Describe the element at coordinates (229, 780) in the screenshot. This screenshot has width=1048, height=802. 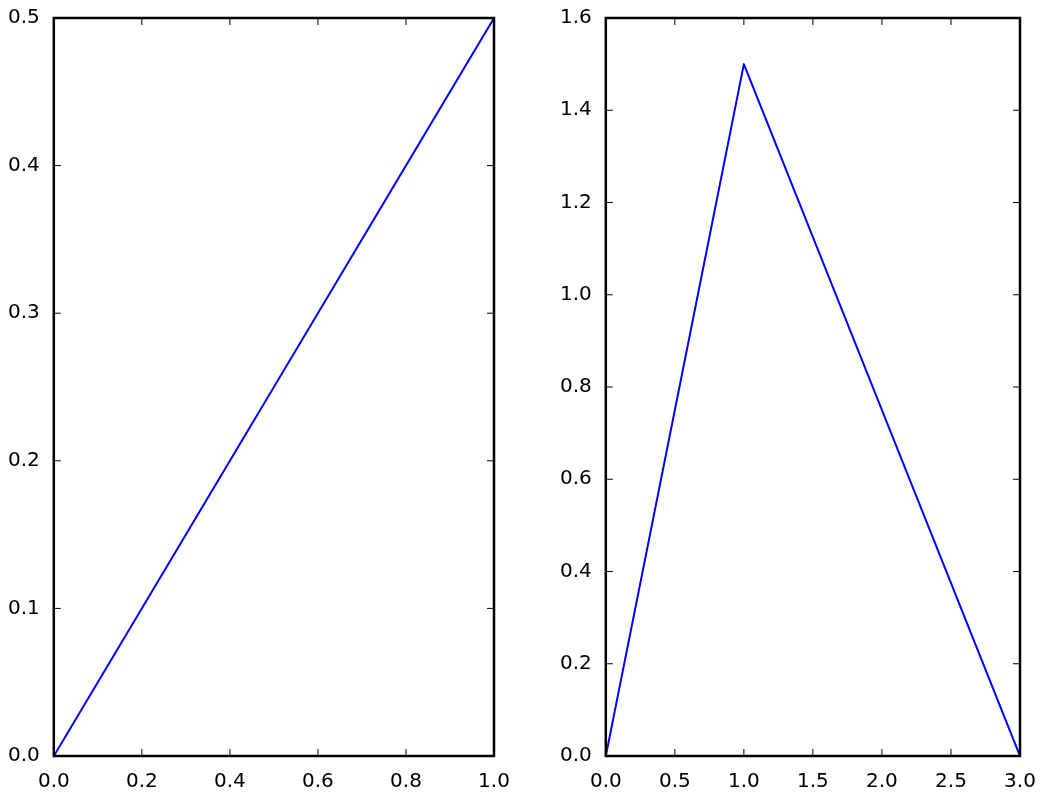
I see `x-tick-label: 0.4` at that location.